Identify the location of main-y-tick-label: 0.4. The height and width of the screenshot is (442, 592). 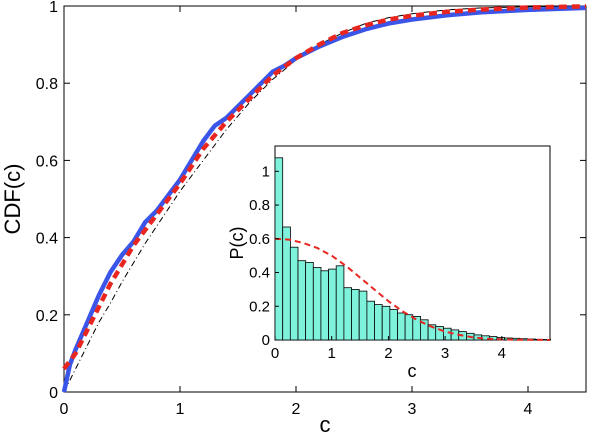
(47, 239).